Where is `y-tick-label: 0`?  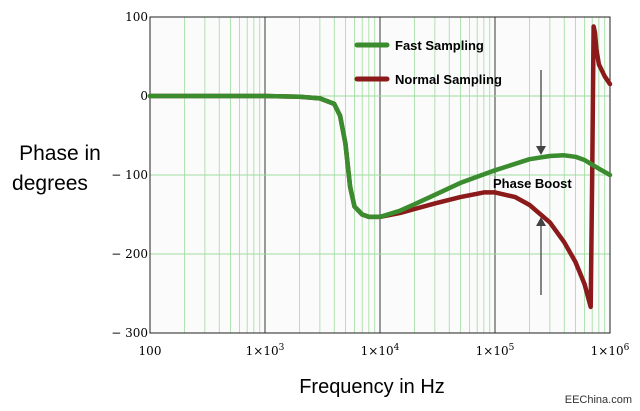 y-tick-label: 0 is located at coordinates (144, 96).